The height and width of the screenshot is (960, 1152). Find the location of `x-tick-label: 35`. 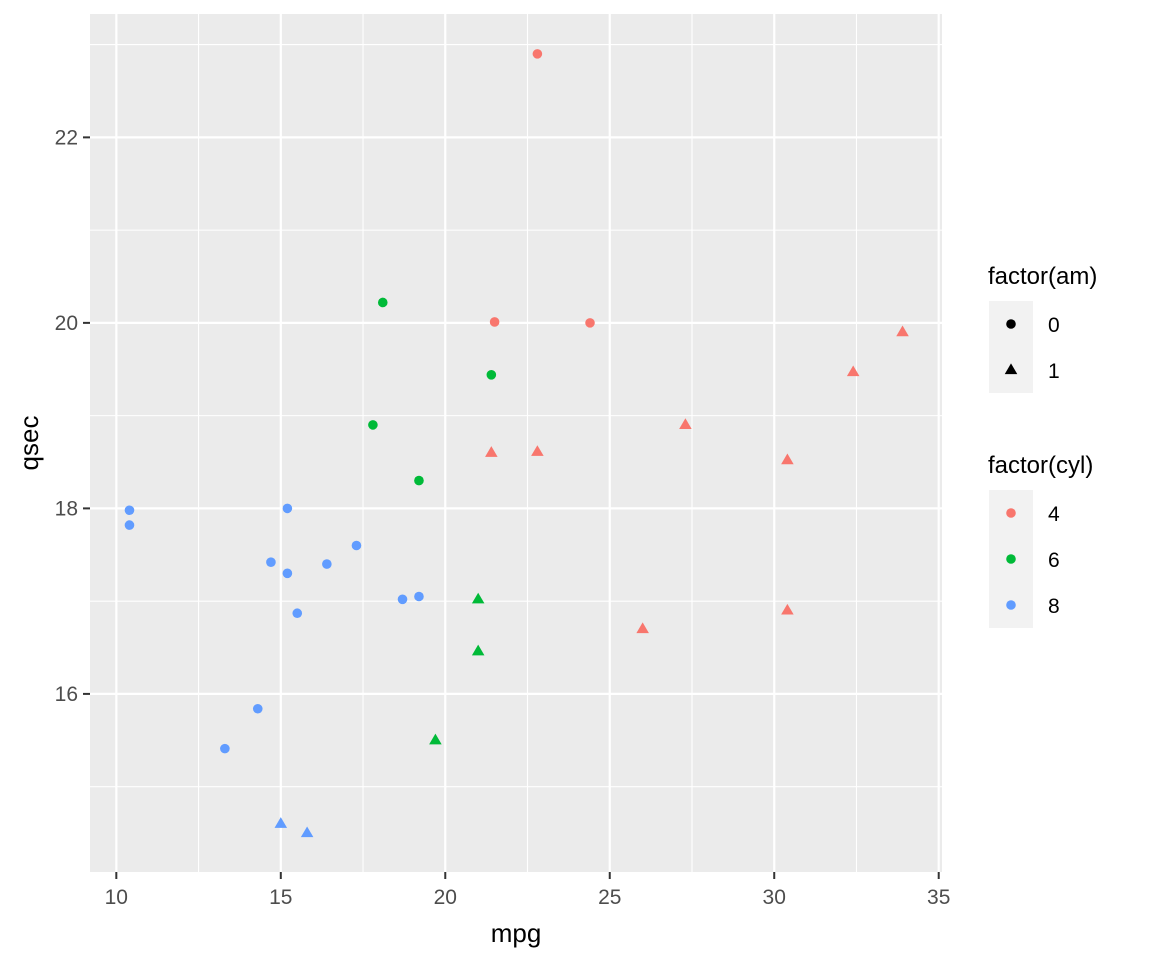

x-tick-label: 35 is located at coordinates (938, 897).